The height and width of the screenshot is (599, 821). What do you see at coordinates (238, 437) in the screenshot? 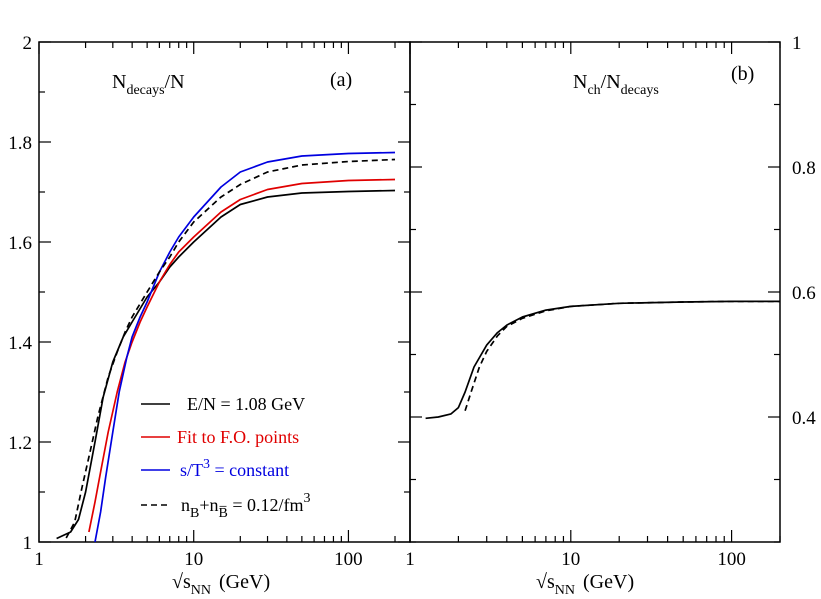
I see `legend-label-2: Fit to F.O. points` at bounding box center [238, 437].